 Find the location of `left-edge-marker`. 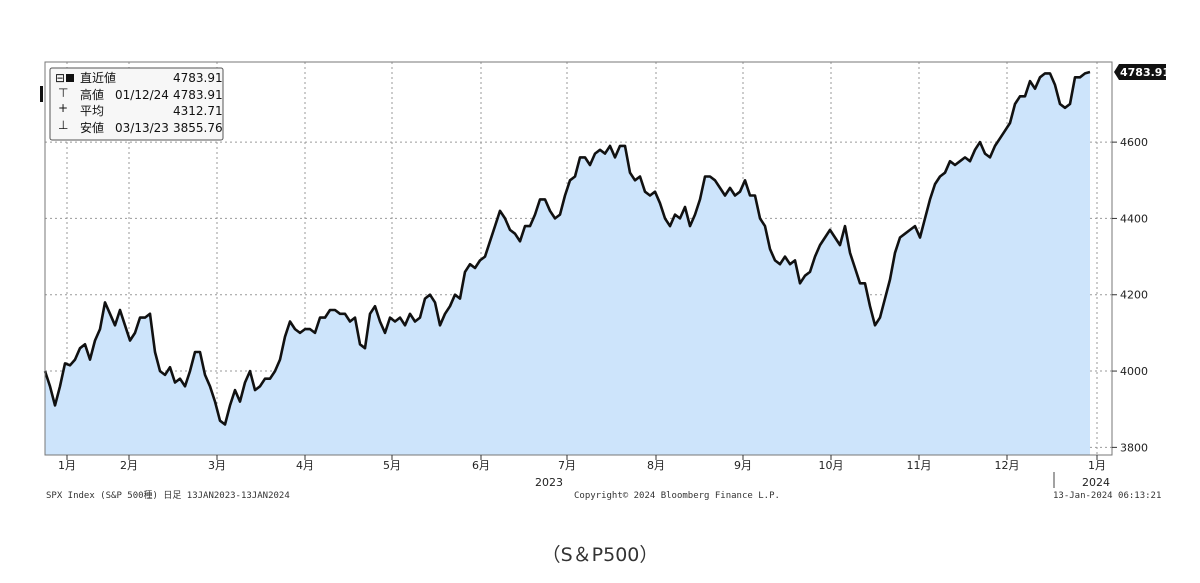

left-edge-marker is located at coordinates (41, 94).